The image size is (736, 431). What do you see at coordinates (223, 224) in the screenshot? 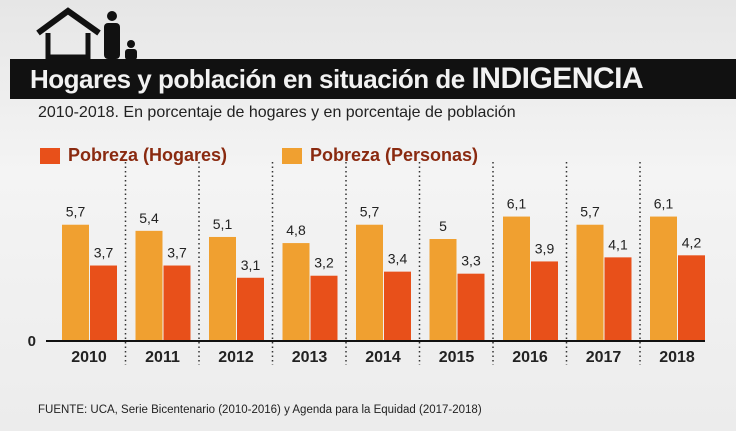
I see `data-label: 5,1` at bounding box center [223, 224].